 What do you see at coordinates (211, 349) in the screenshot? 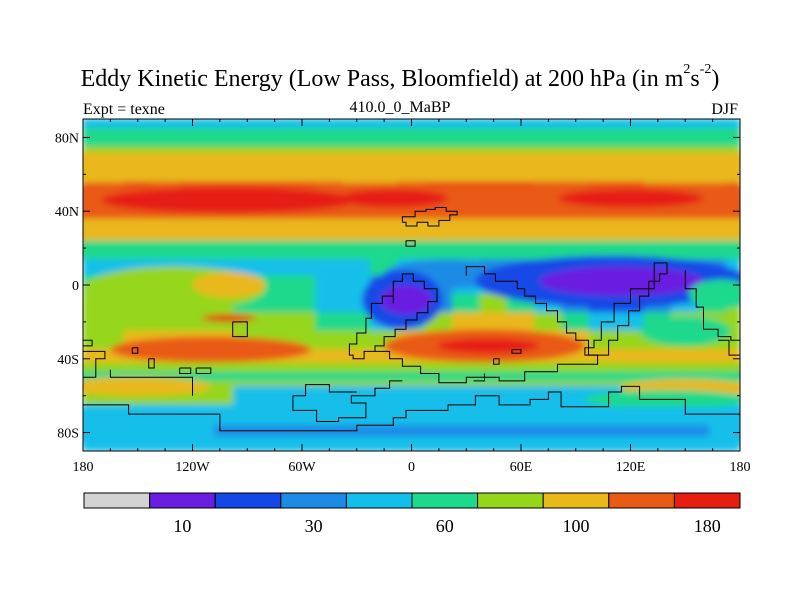
I see `field-sh-jet-west` at bounding box center [211, 349].